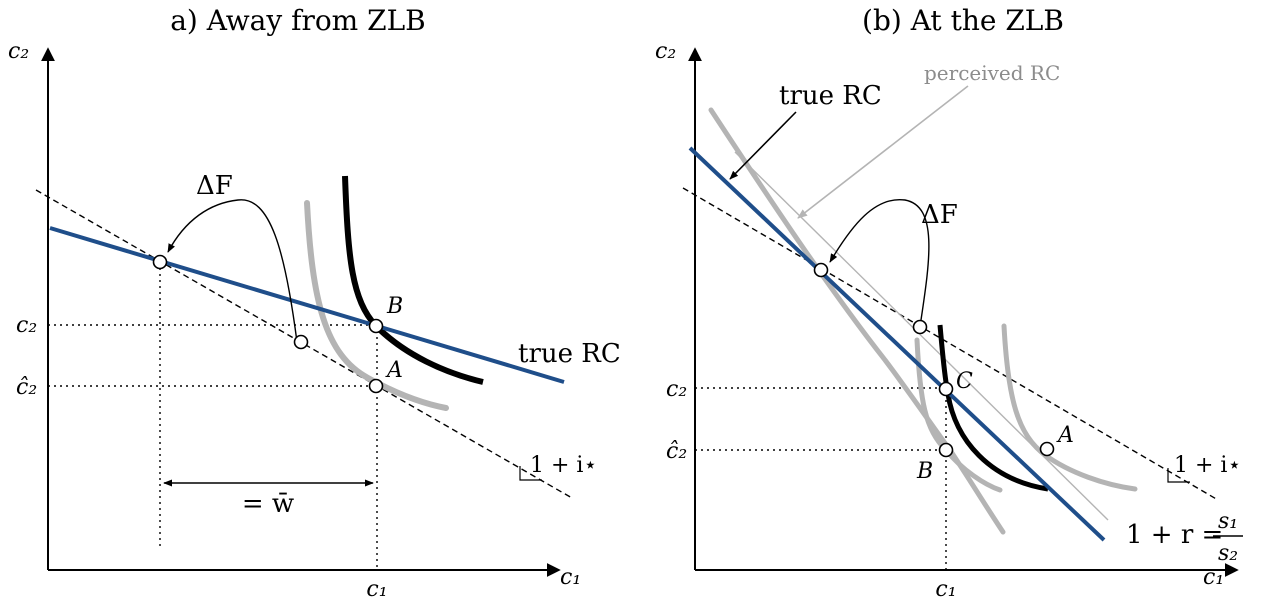  What do you see at coordinates (1178, 475) in the screenshot?
I see `panel-b-slope-marker` at bounding box center [1178, 475].